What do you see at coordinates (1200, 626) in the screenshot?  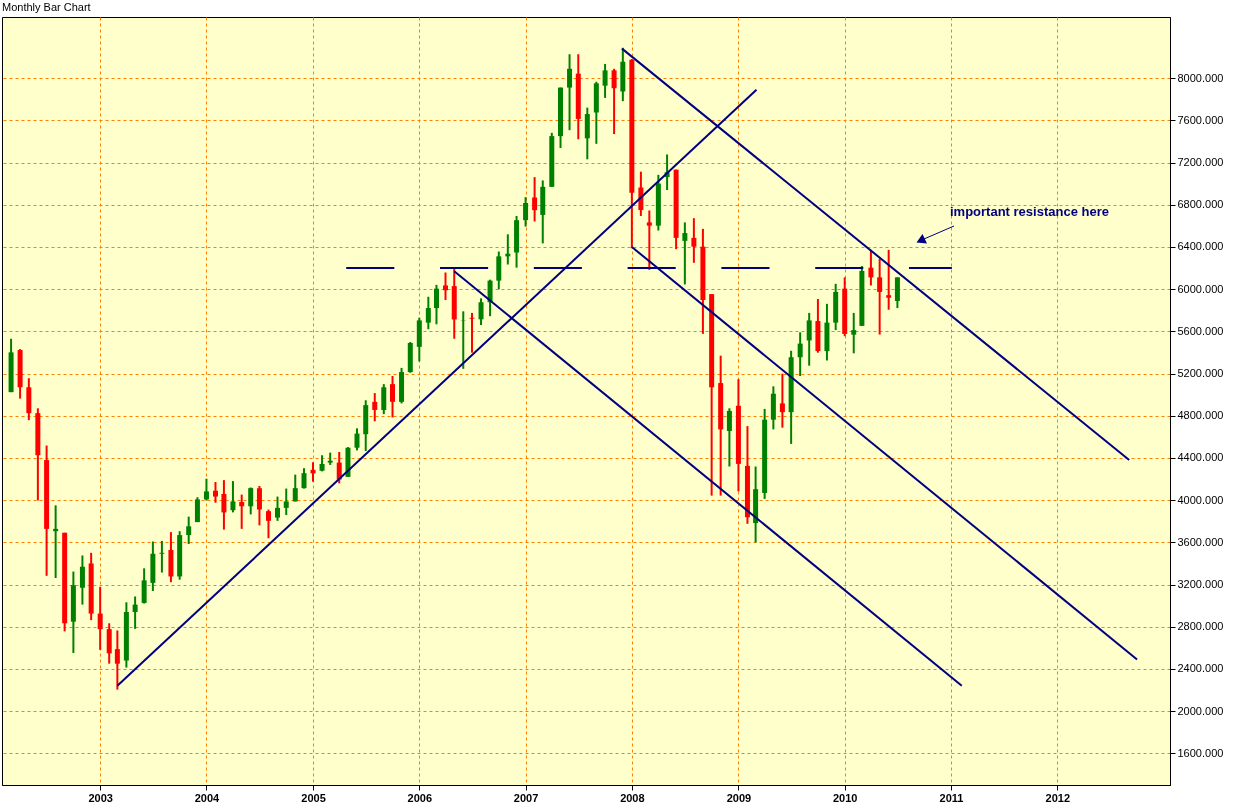 I see `y-tick-label: 2800.000` at bounding box center [1200, 626].